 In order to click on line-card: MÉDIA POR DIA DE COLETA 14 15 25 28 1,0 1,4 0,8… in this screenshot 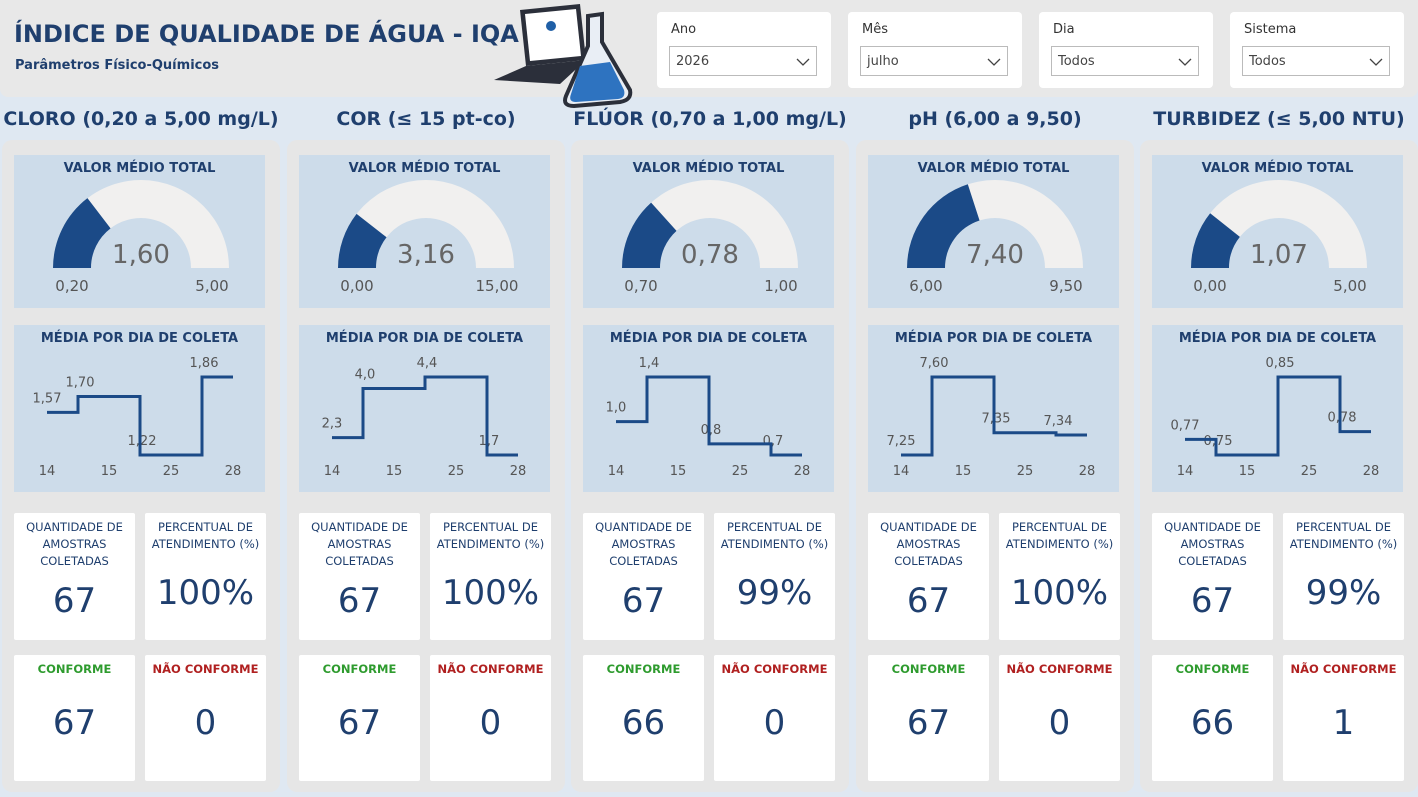, I will do `click(708, 408)`.